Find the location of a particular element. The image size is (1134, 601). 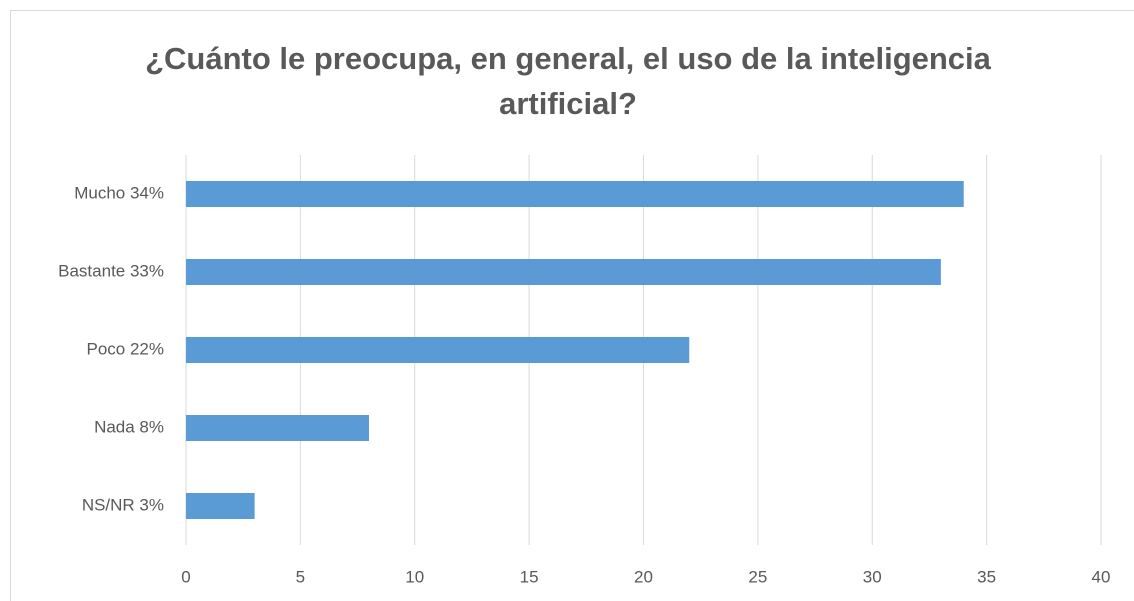

x-tick-label: 0 is located at coordinates (185, 576).